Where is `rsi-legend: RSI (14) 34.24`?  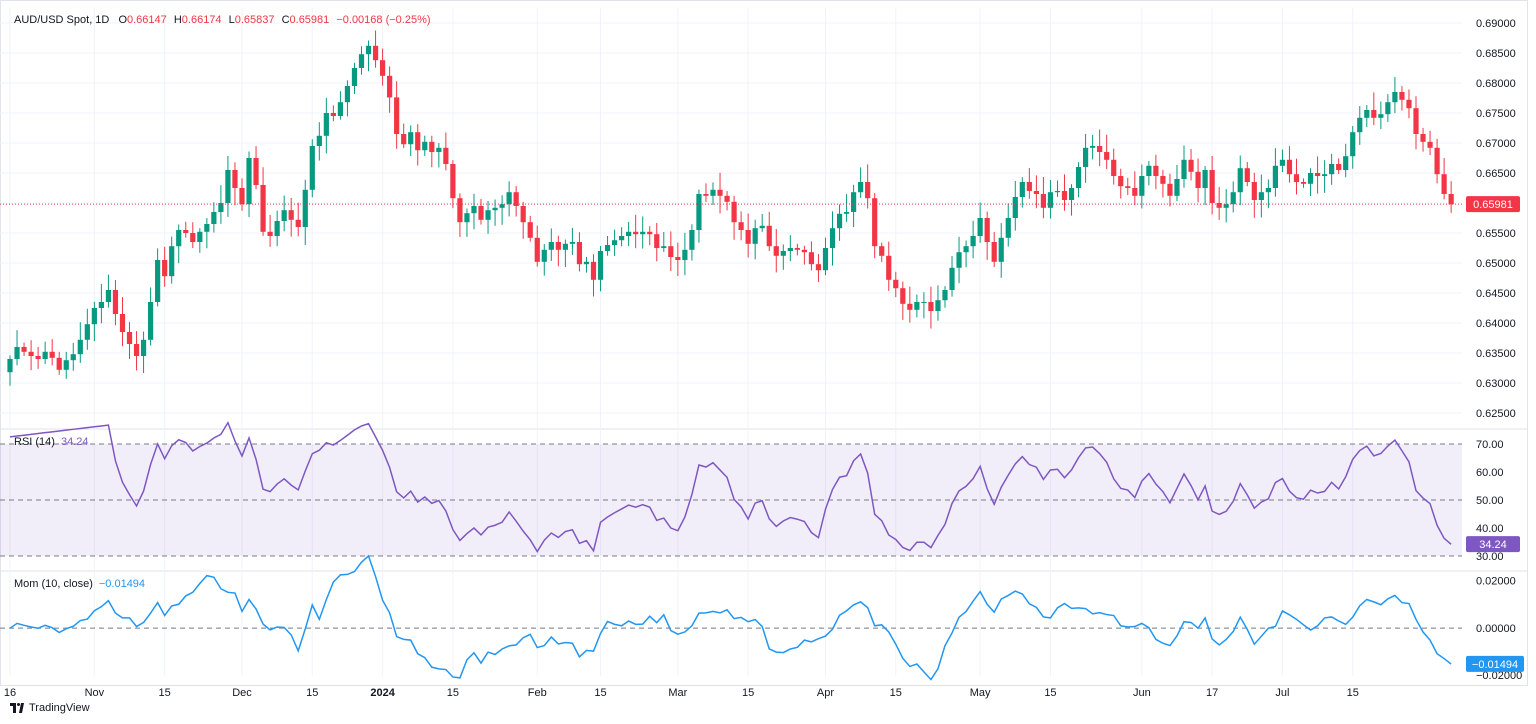
rsi-legend: RSI (14) 34.24 is located at coordinates (51, 442).